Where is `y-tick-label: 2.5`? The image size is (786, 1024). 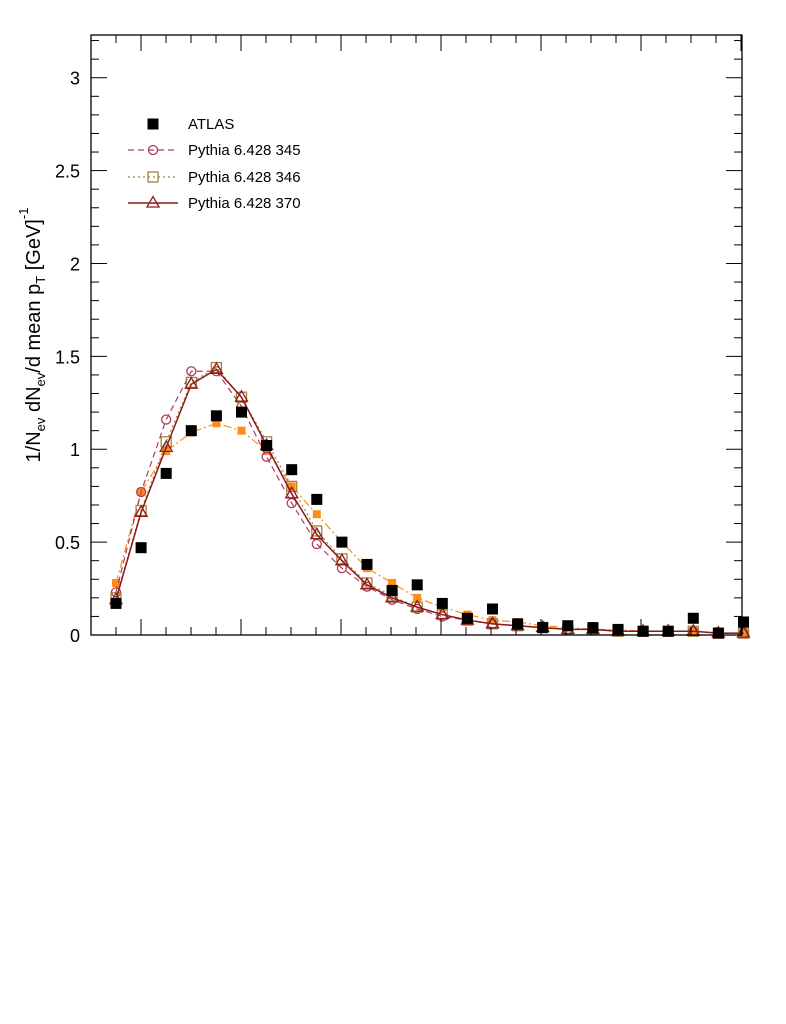 y-tick-label: 2.5 is located at coordinates (67, 172).